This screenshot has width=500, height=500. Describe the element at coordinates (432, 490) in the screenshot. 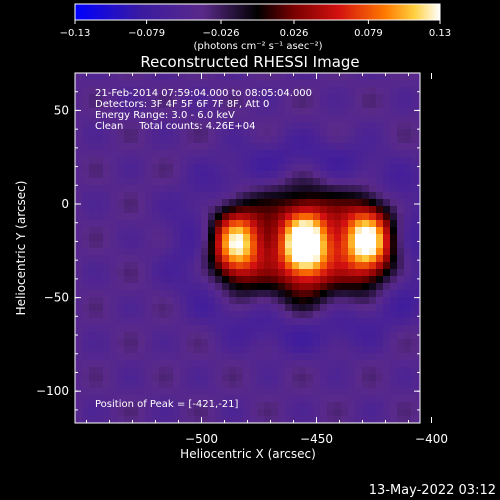

I see `timestamp: 13-May-2022 03:12` at that location.